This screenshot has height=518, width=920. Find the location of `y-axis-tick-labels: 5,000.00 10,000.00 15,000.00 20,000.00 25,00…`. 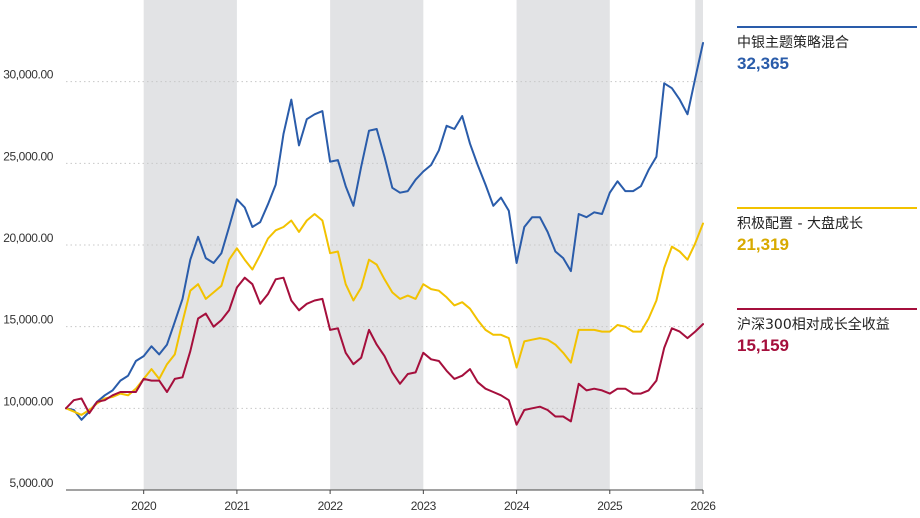

y-axis-tick-labels: 5,000.00 10,000.00 15,000.00 20,000.00 25,00… is located at coordinates (28, 279).